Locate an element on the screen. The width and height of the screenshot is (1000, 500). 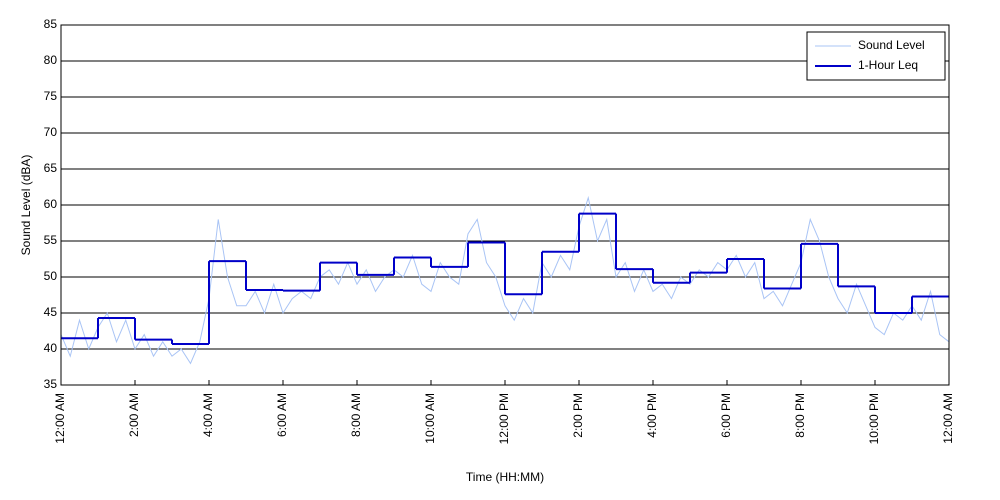
x-axis-label: Time (HH:MM) is located at coordinates (505, 477).